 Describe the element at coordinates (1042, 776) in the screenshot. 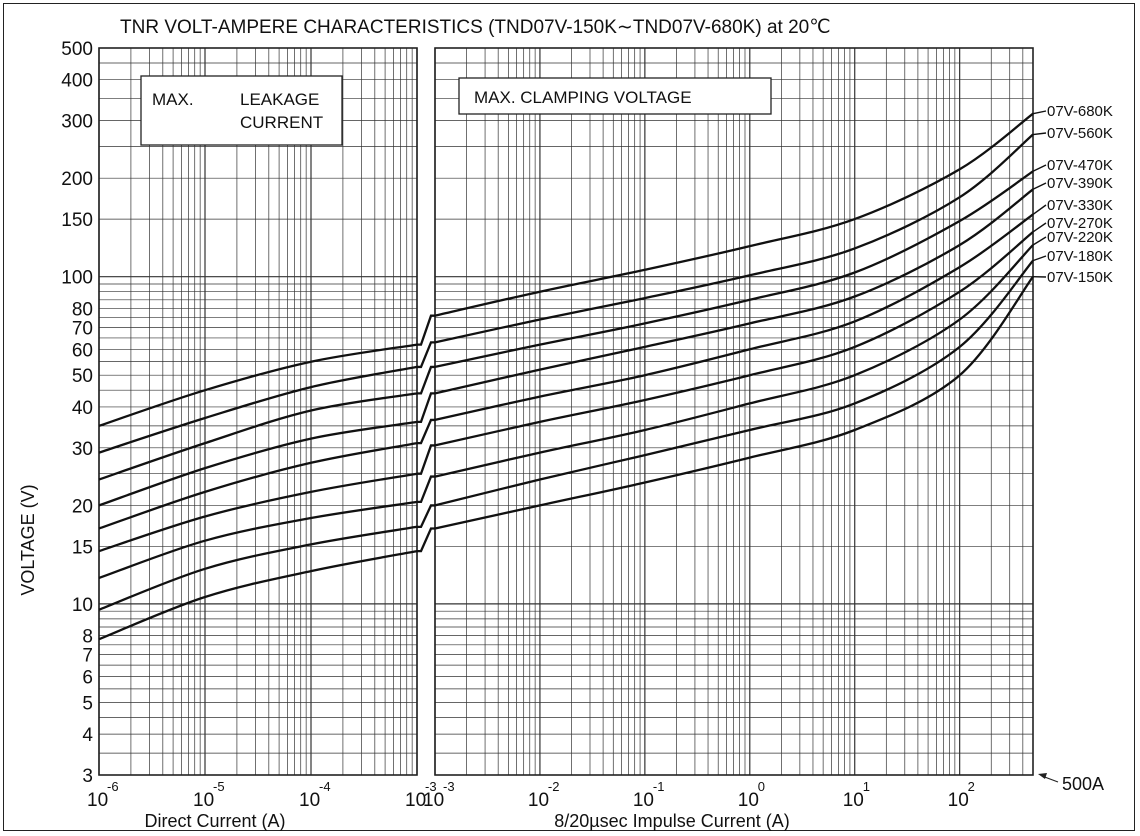

I see `end-marker-arrow-icon` at that location.